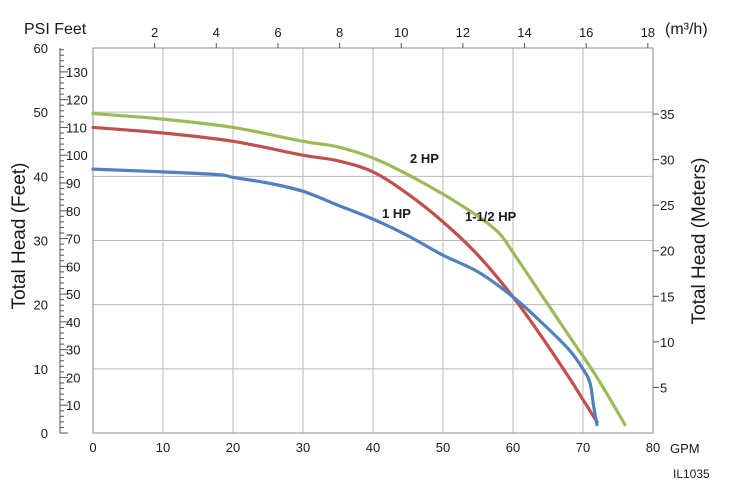  I want to click on top-tick-label: 2, so click(154, 32).